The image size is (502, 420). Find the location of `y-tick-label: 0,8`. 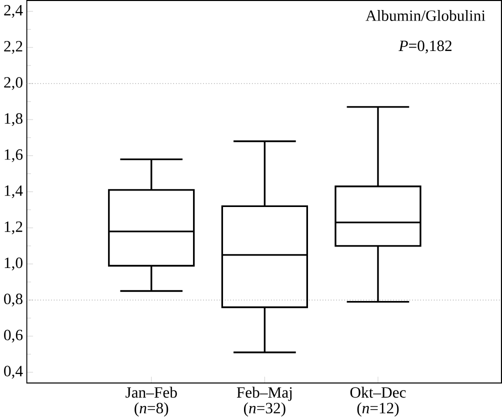

y-tick-label: 0,8 is located at coordinates (13, 300).